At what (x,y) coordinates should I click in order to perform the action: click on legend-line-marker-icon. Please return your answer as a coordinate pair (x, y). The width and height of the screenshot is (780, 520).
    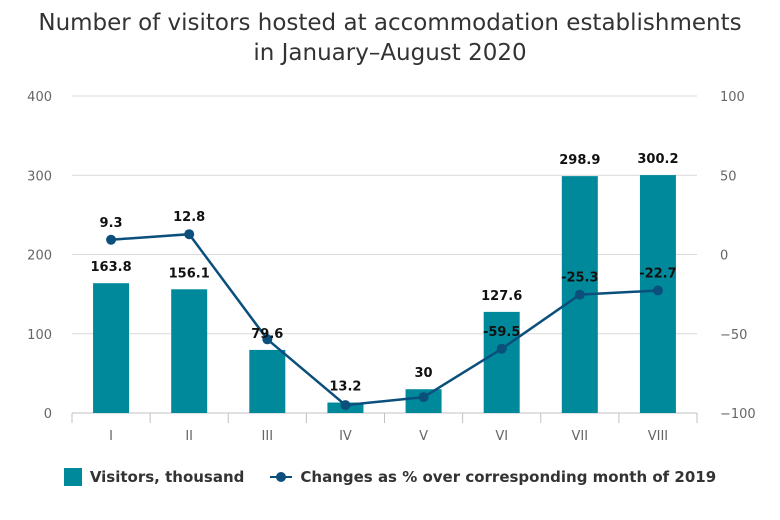
    Looking at the image, I should click on (281, 477).